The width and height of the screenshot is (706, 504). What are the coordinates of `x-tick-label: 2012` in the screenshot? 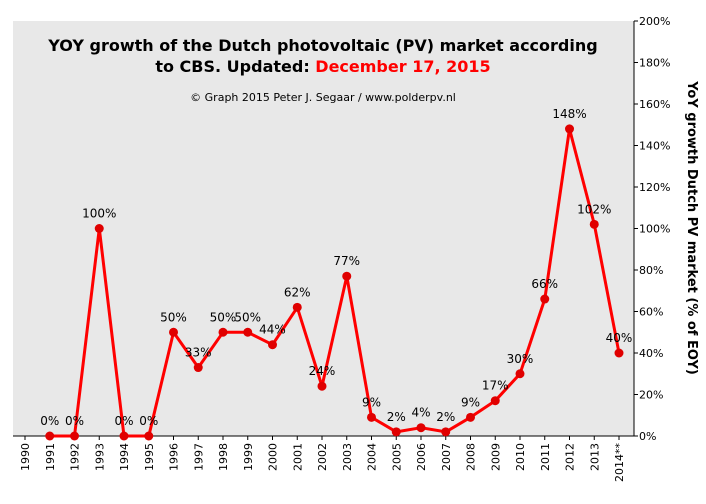 It's located at (570, 457).